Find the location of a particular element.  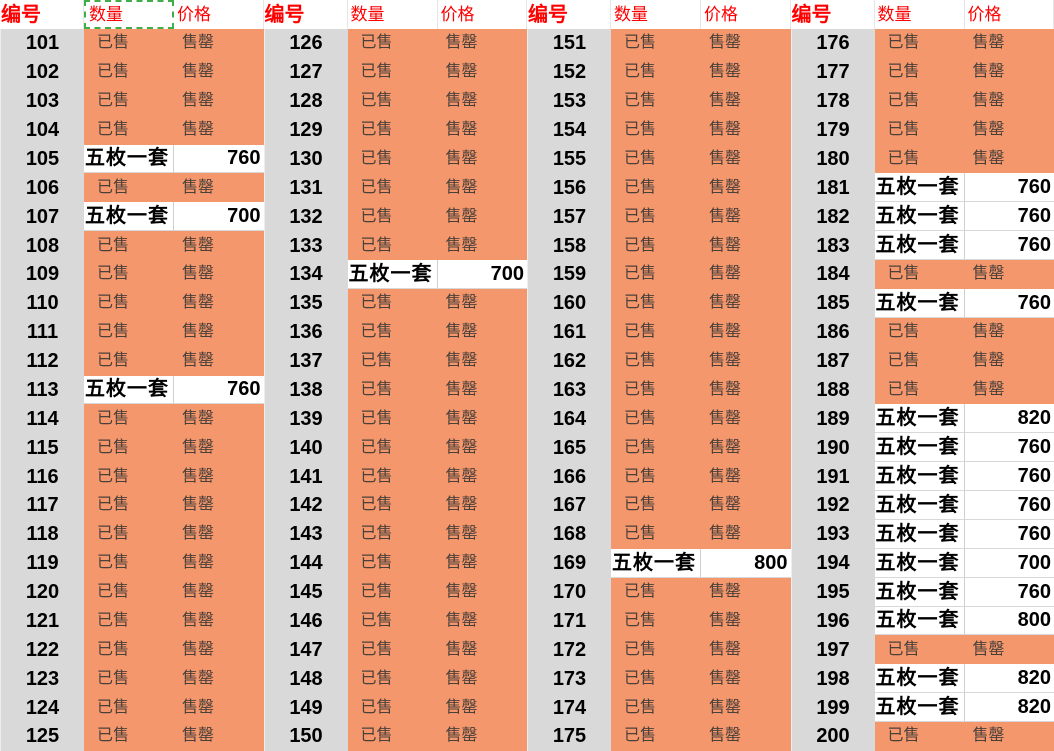

cell-number: 111 is located at coordinates (42, 332).